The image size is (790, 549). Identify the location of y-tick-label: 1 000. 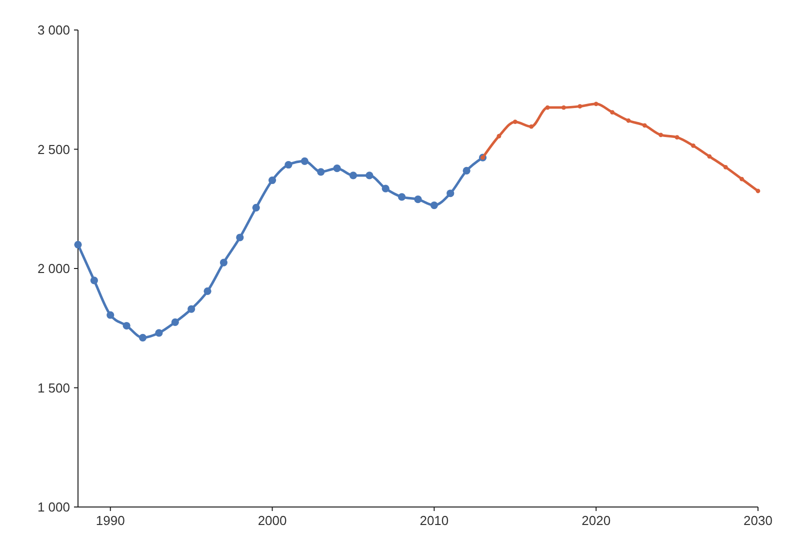
(53, 507).